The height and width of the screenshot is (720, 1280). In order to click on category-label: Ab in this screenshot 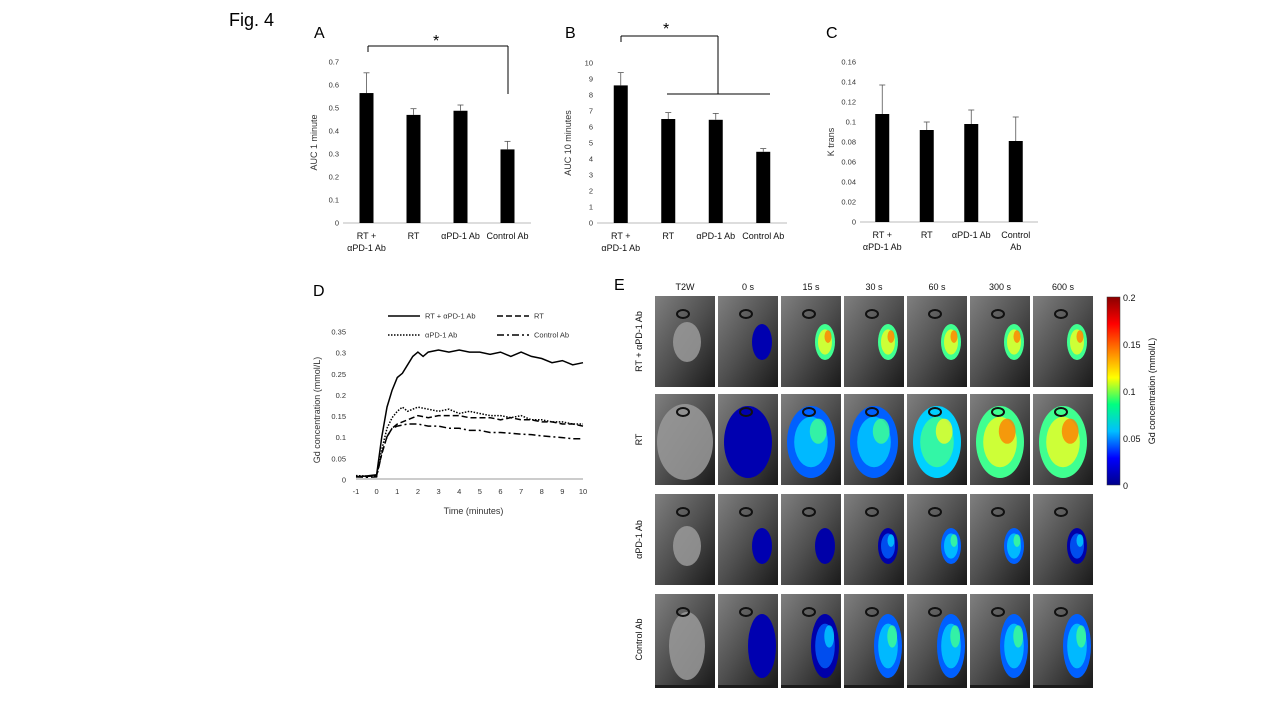, I will do `click(1015, 247)`.